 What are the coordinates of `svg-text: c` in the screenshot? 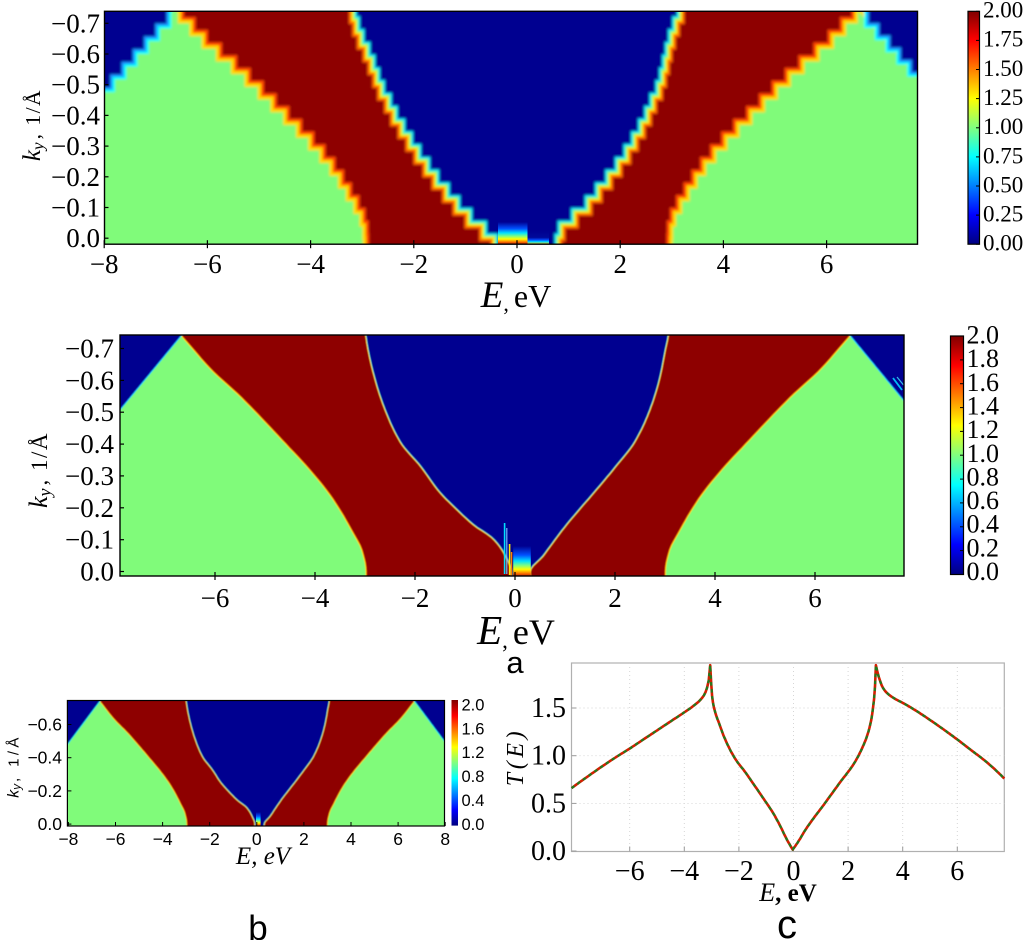 It's located at (787, 921).